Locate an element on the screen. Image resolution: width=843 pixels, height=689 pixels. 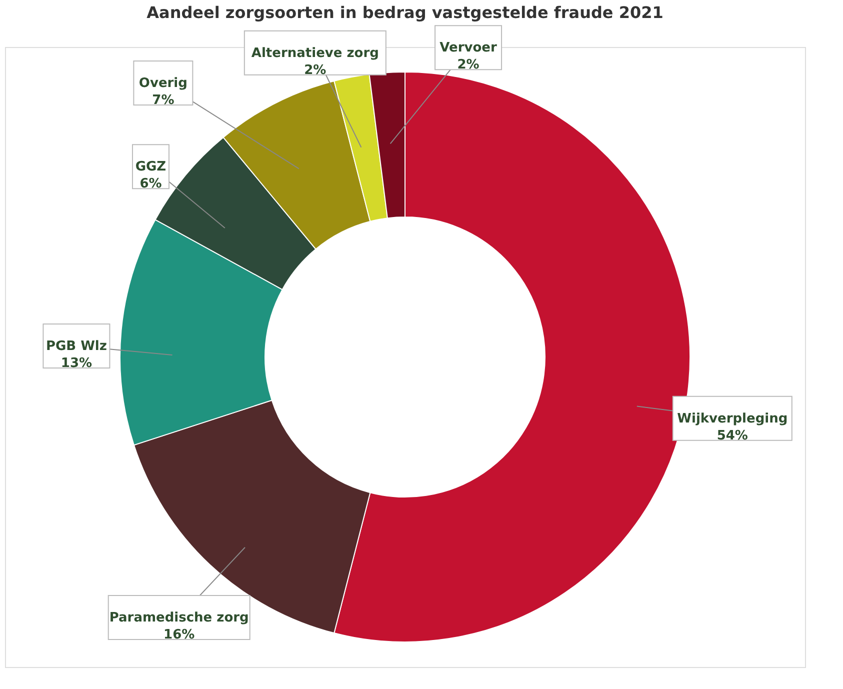
slice-label: Overig is located at coordinates (163, 83).